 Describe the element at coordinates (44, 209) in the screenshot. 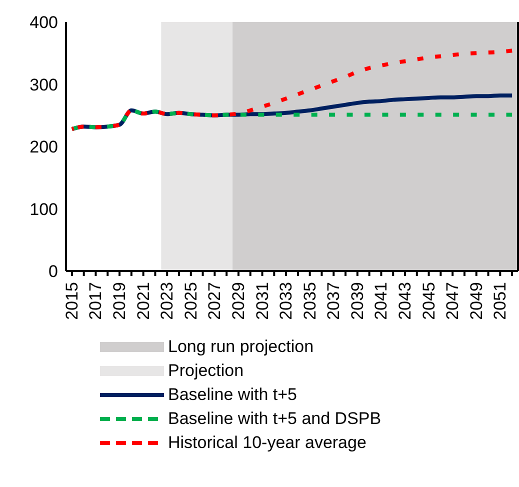

I see `y-tick-label: 100` at that location.